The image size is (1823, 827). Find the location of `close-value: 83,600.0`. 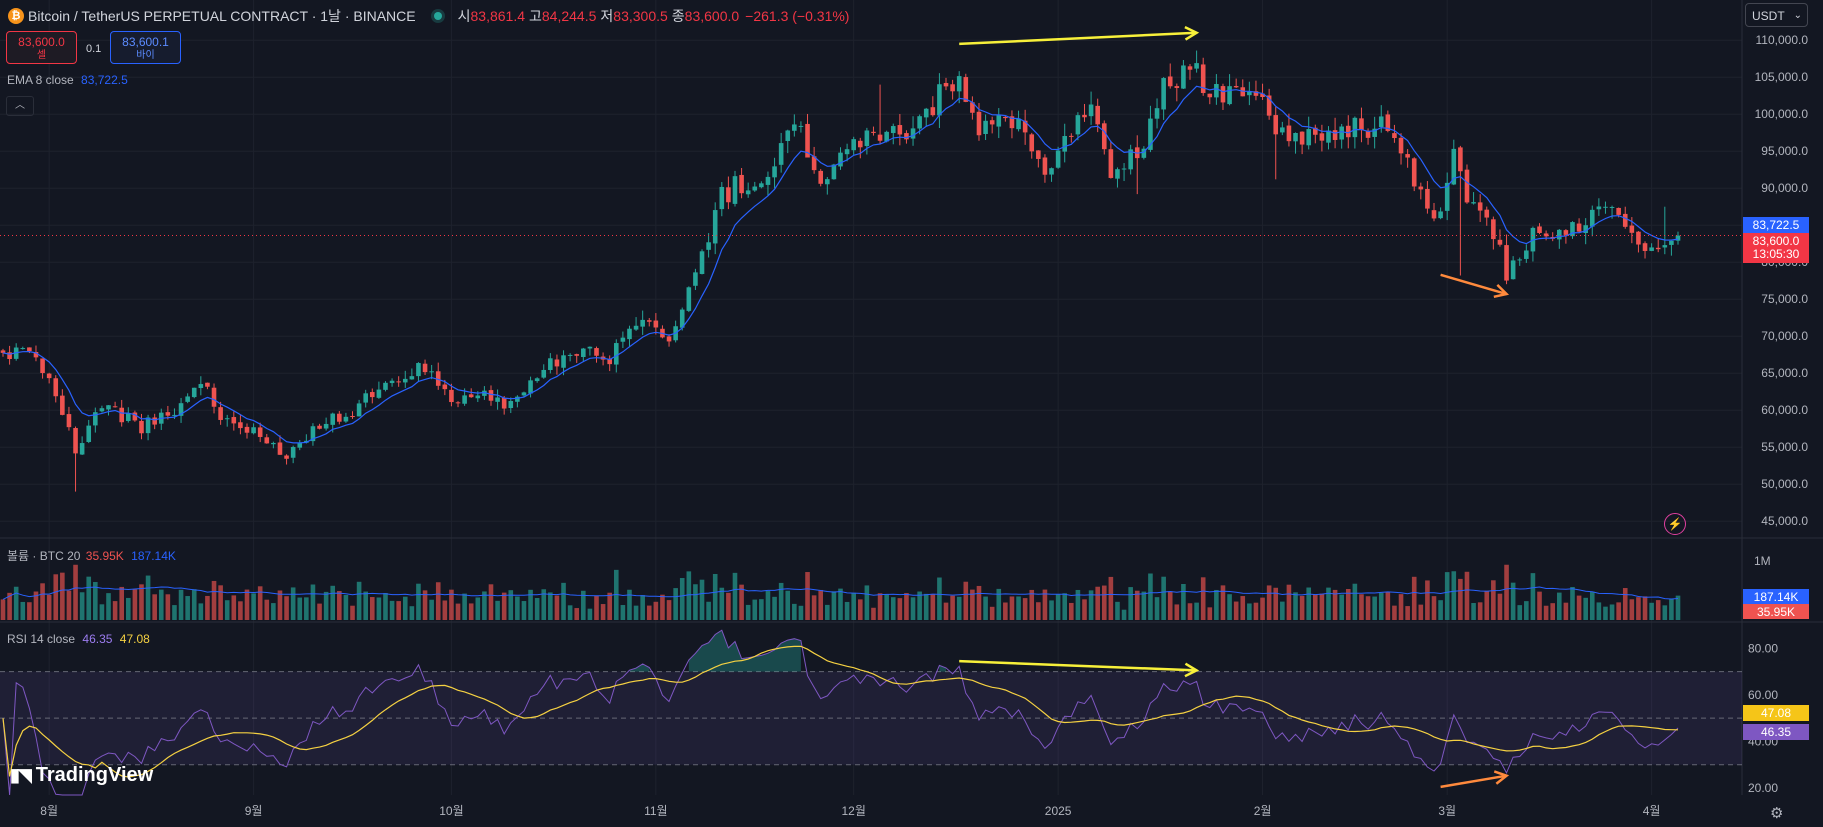

close-value: 83,600.0 is located at coordinates (712, 16).